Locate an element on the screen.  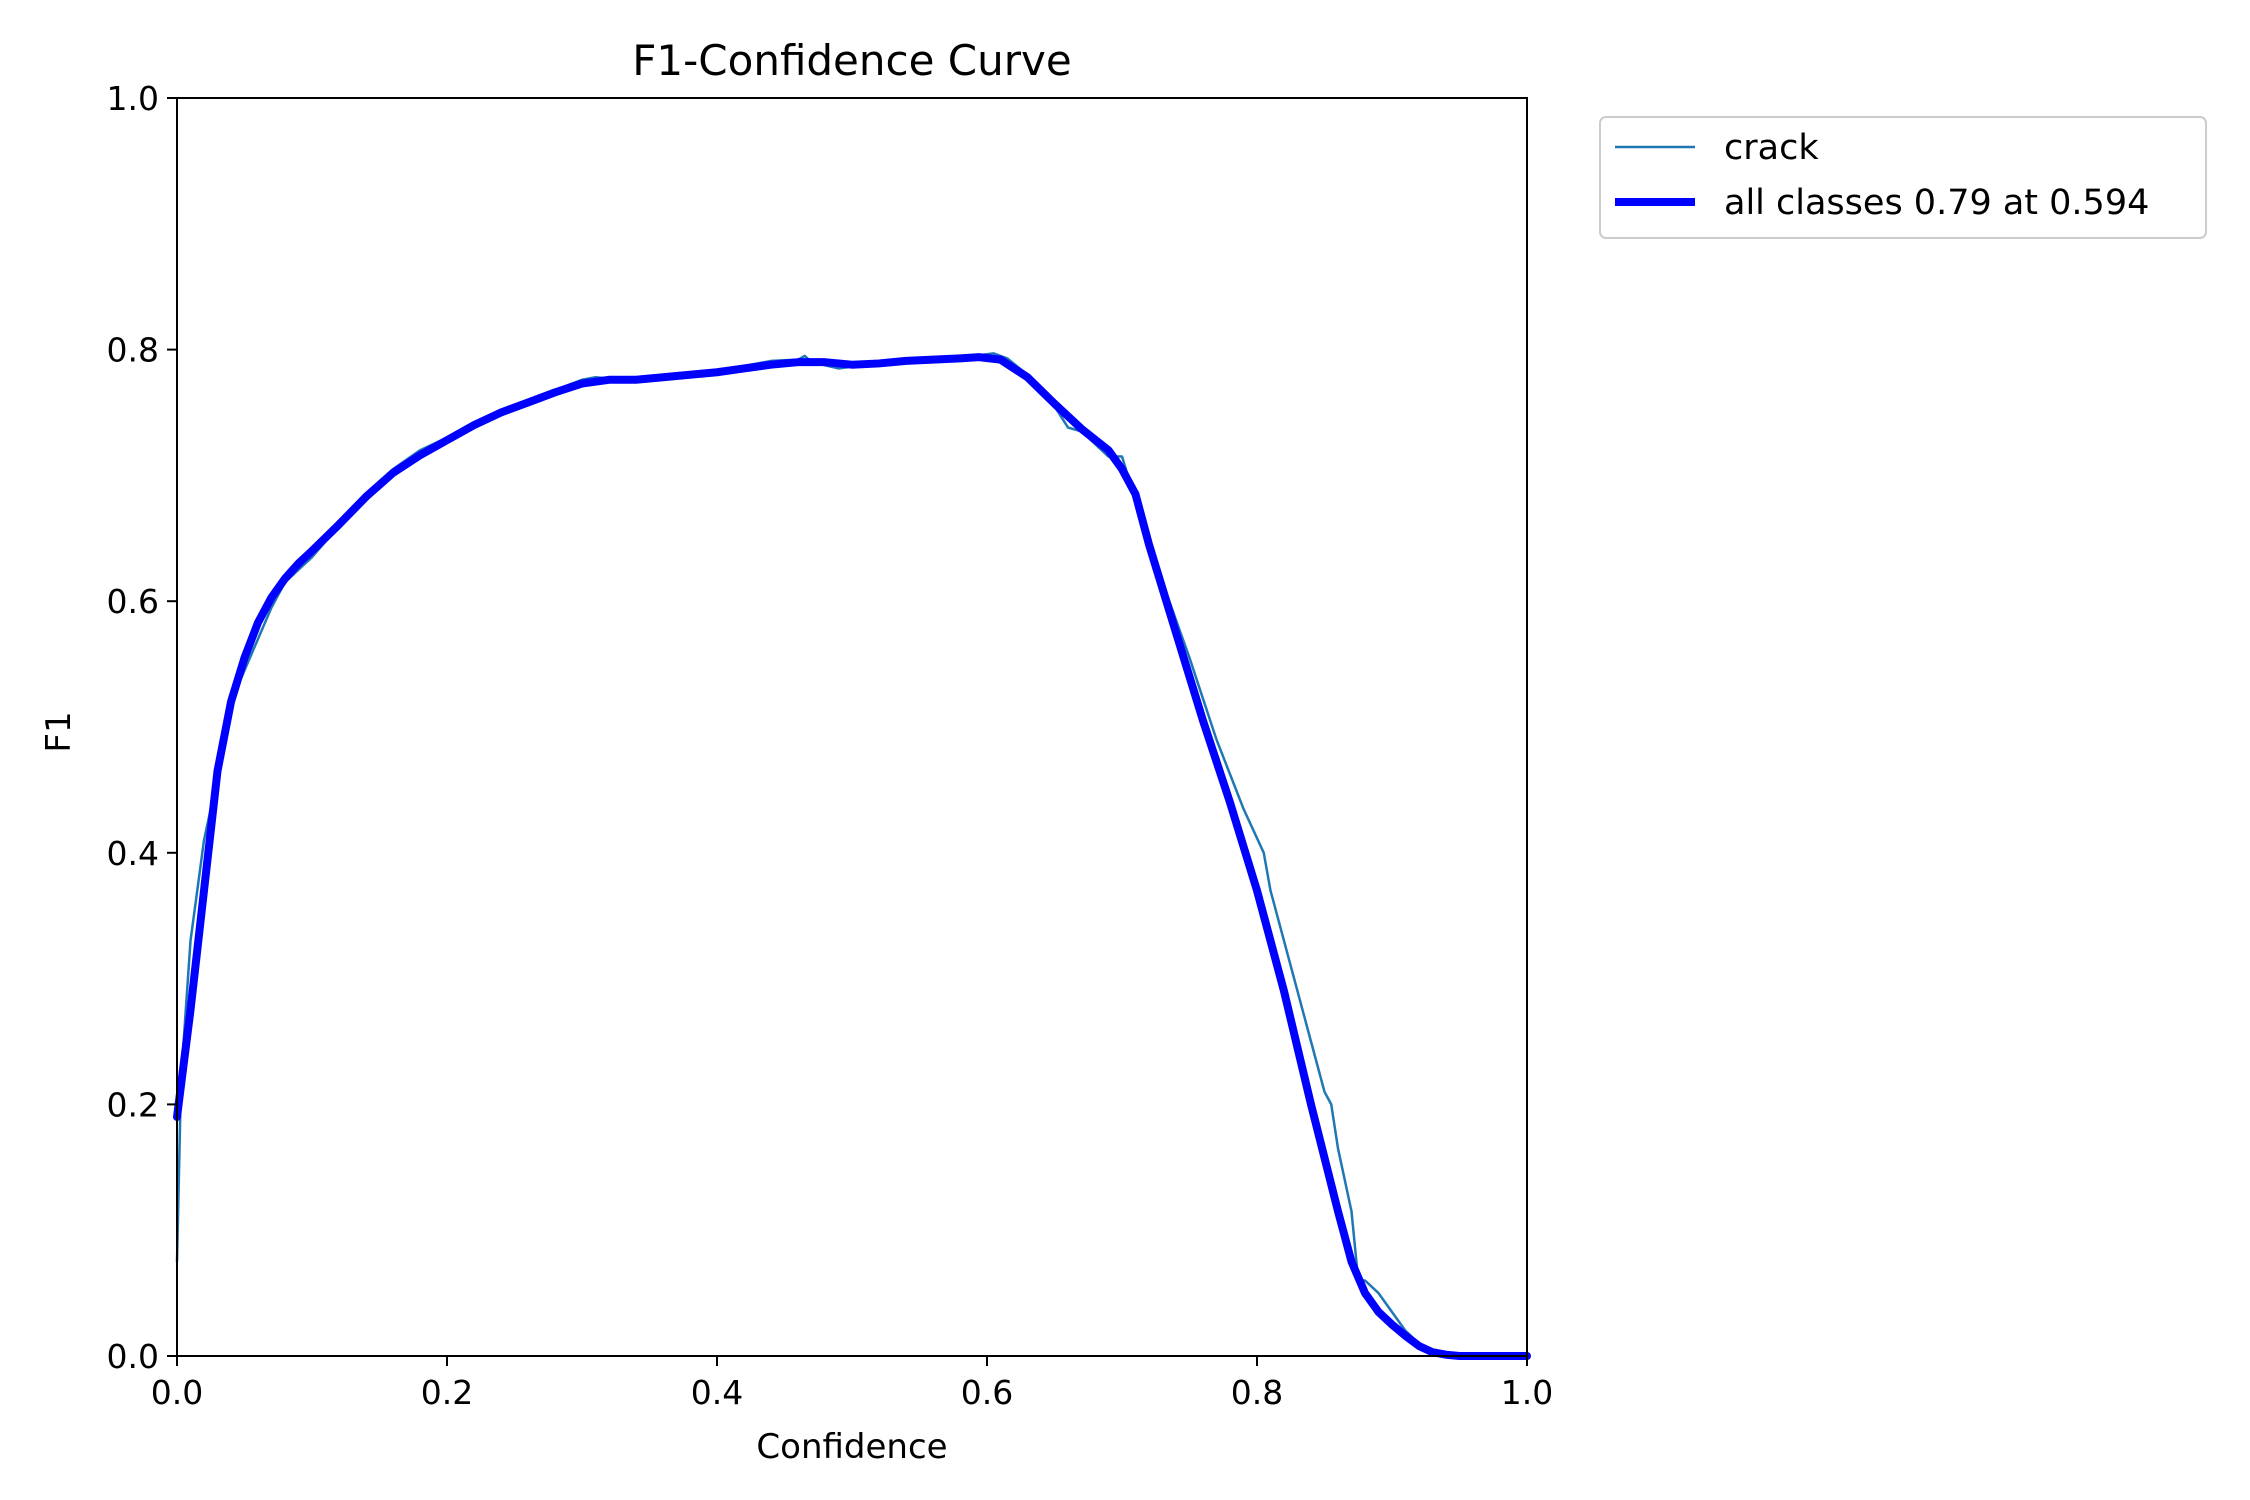
legend-label-all-classes: all classes 0.79 at 0.594 is located at coordinates (1936, 203).